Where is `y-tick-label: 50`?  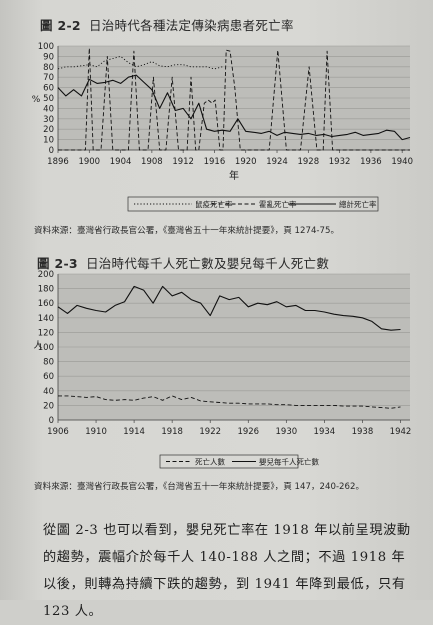 y-tick-label: 50 is located at coordinates (48, 99).